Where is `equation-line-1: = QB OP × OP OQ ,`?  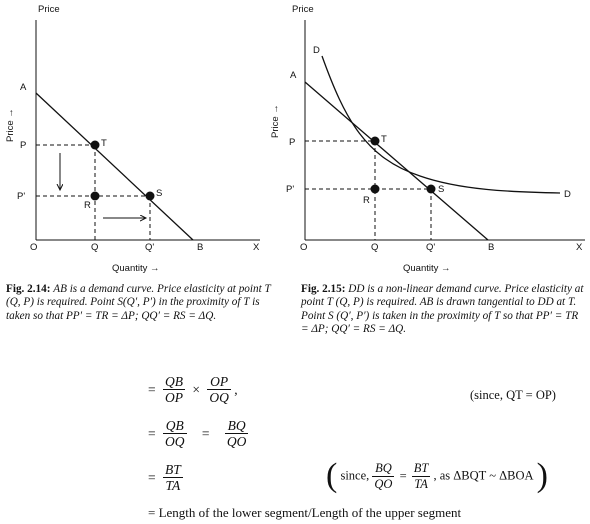
equation-line-1: = QB OP × OP OQ , is located at coordinates (193, 389).